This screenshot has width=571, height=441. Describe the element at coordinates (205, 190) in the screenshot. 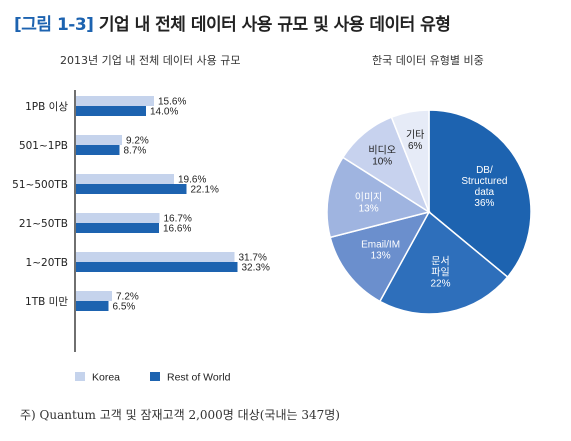

I see `bar-value-label: 22.1%` at that location.